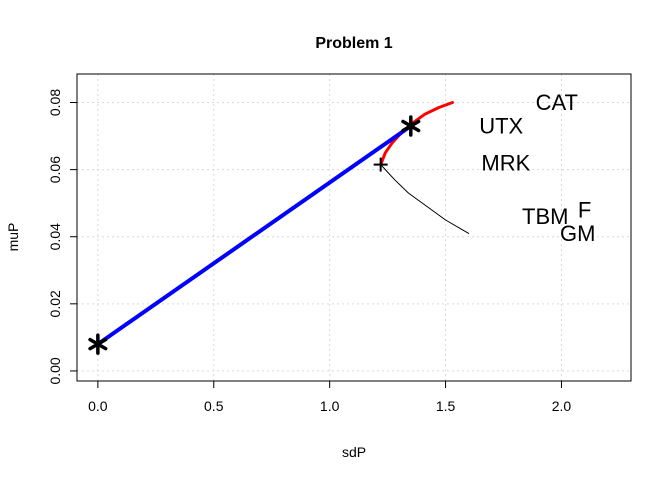 Image resolution: width=672 pixels, height=480 pixels. I want to click on x-tick-label: 1.5, so click(446, 406).